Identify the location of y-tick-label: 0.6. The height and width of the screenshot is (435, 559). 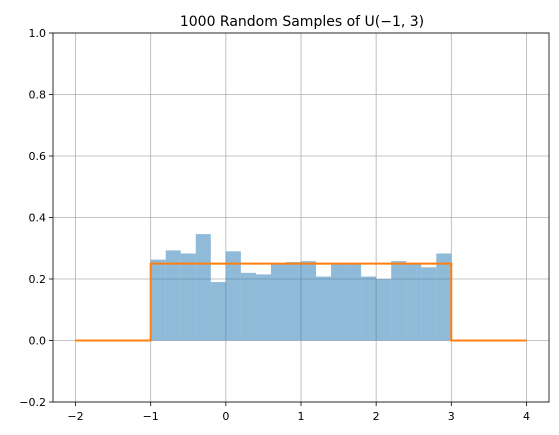
(38, 156).